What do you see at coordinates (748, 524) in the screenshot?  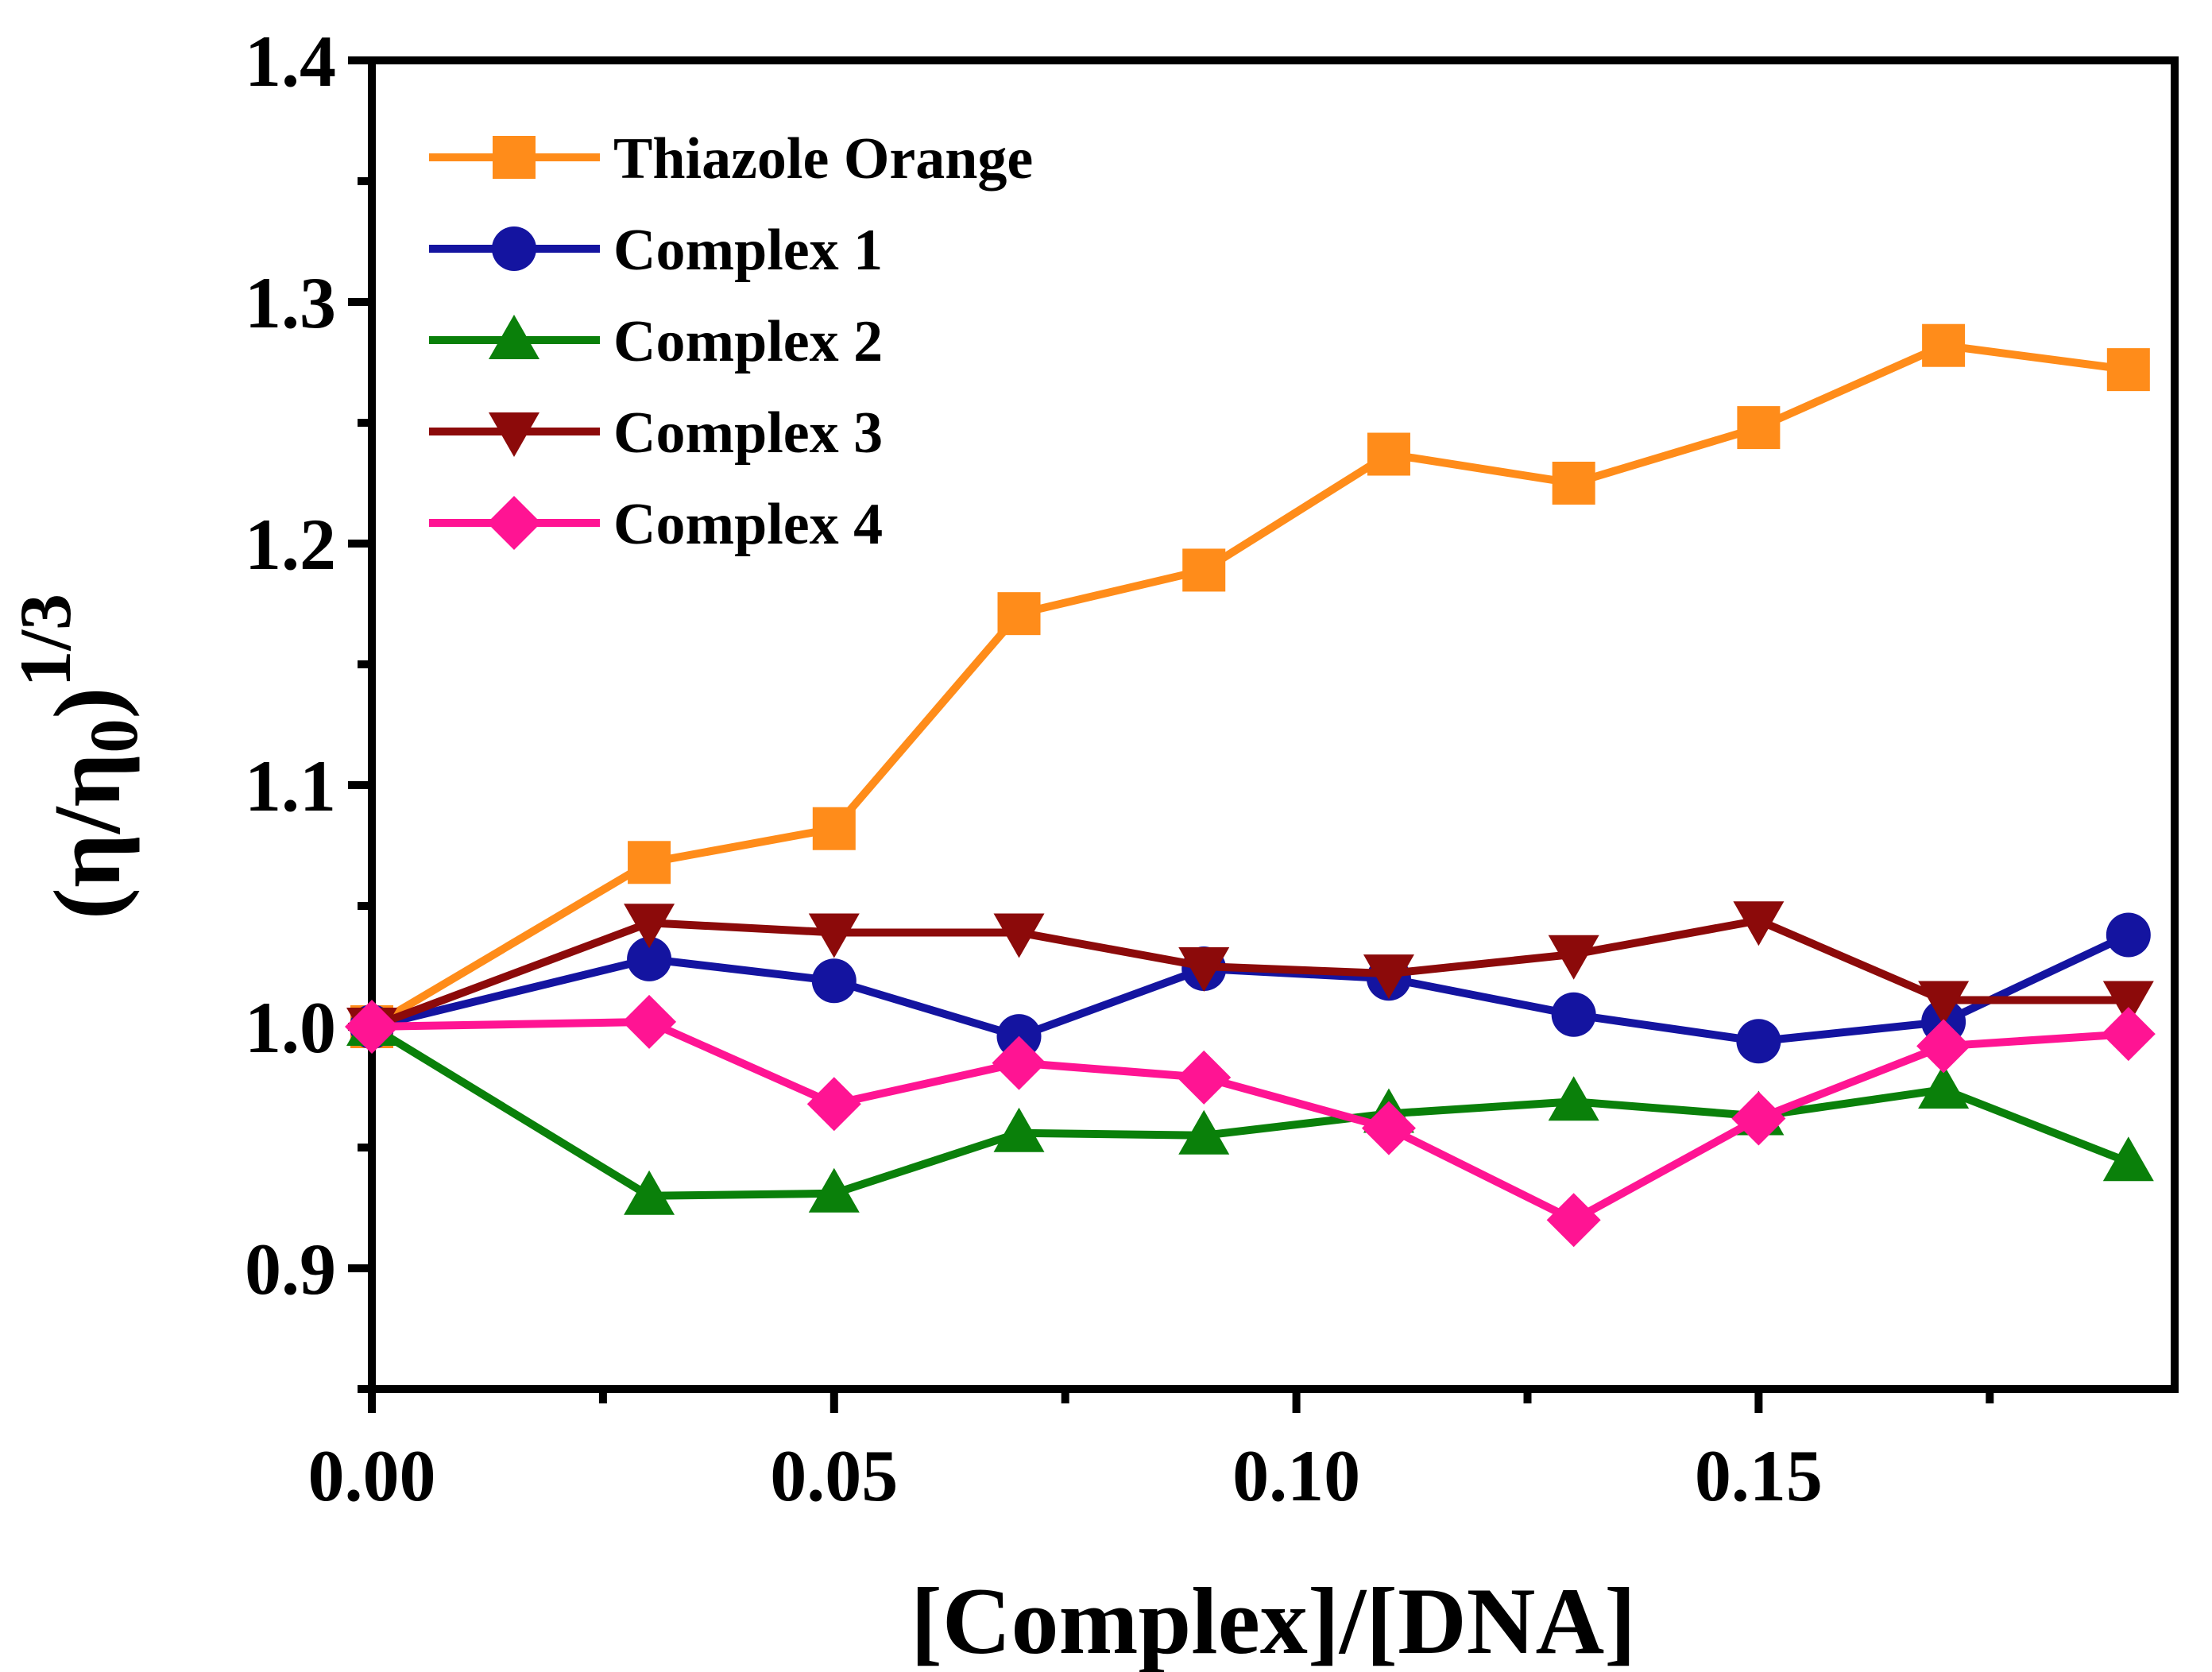 I see `legend-label: Complex 4` at bounding box center [748, 524].